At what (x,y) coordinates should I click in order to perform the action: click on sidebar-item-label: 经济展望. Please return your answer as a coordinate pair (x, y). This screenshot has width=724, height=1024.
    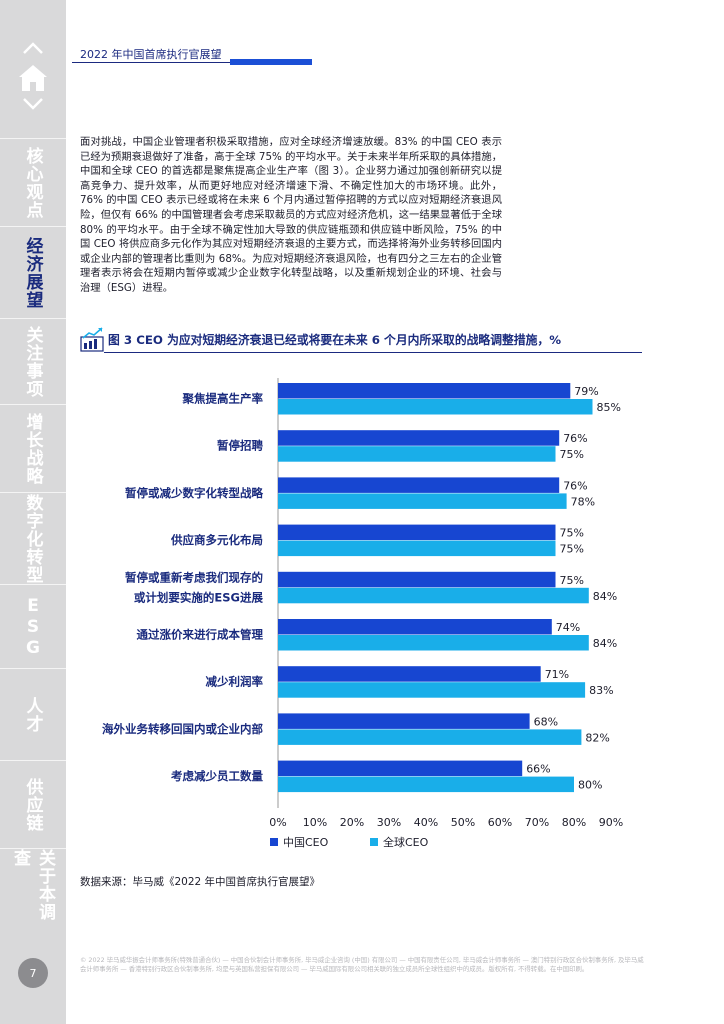
    Looking at the image, I should click on (32, 273).